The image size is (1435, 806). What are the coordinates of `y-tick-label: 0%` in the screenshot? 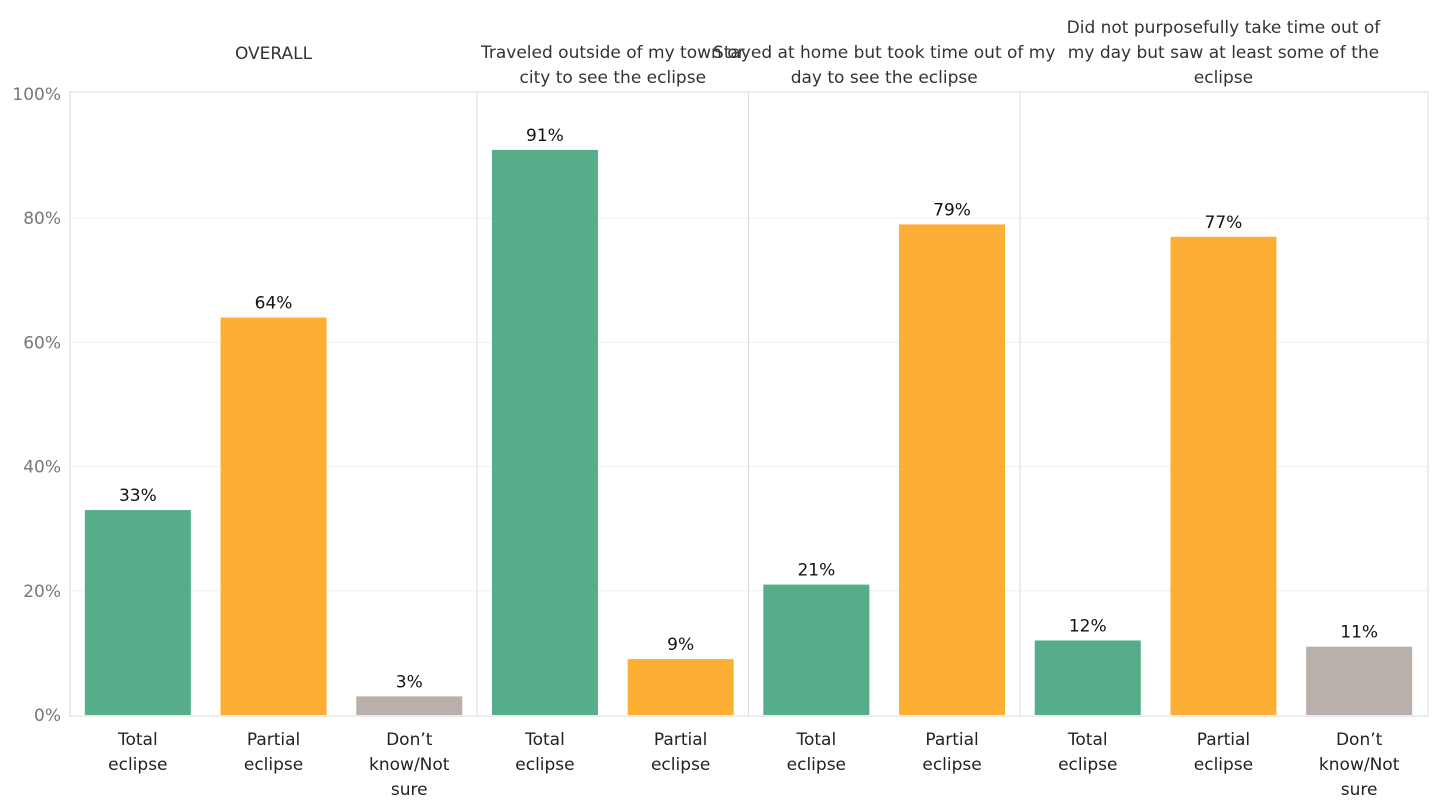 It's located at (47, 716).